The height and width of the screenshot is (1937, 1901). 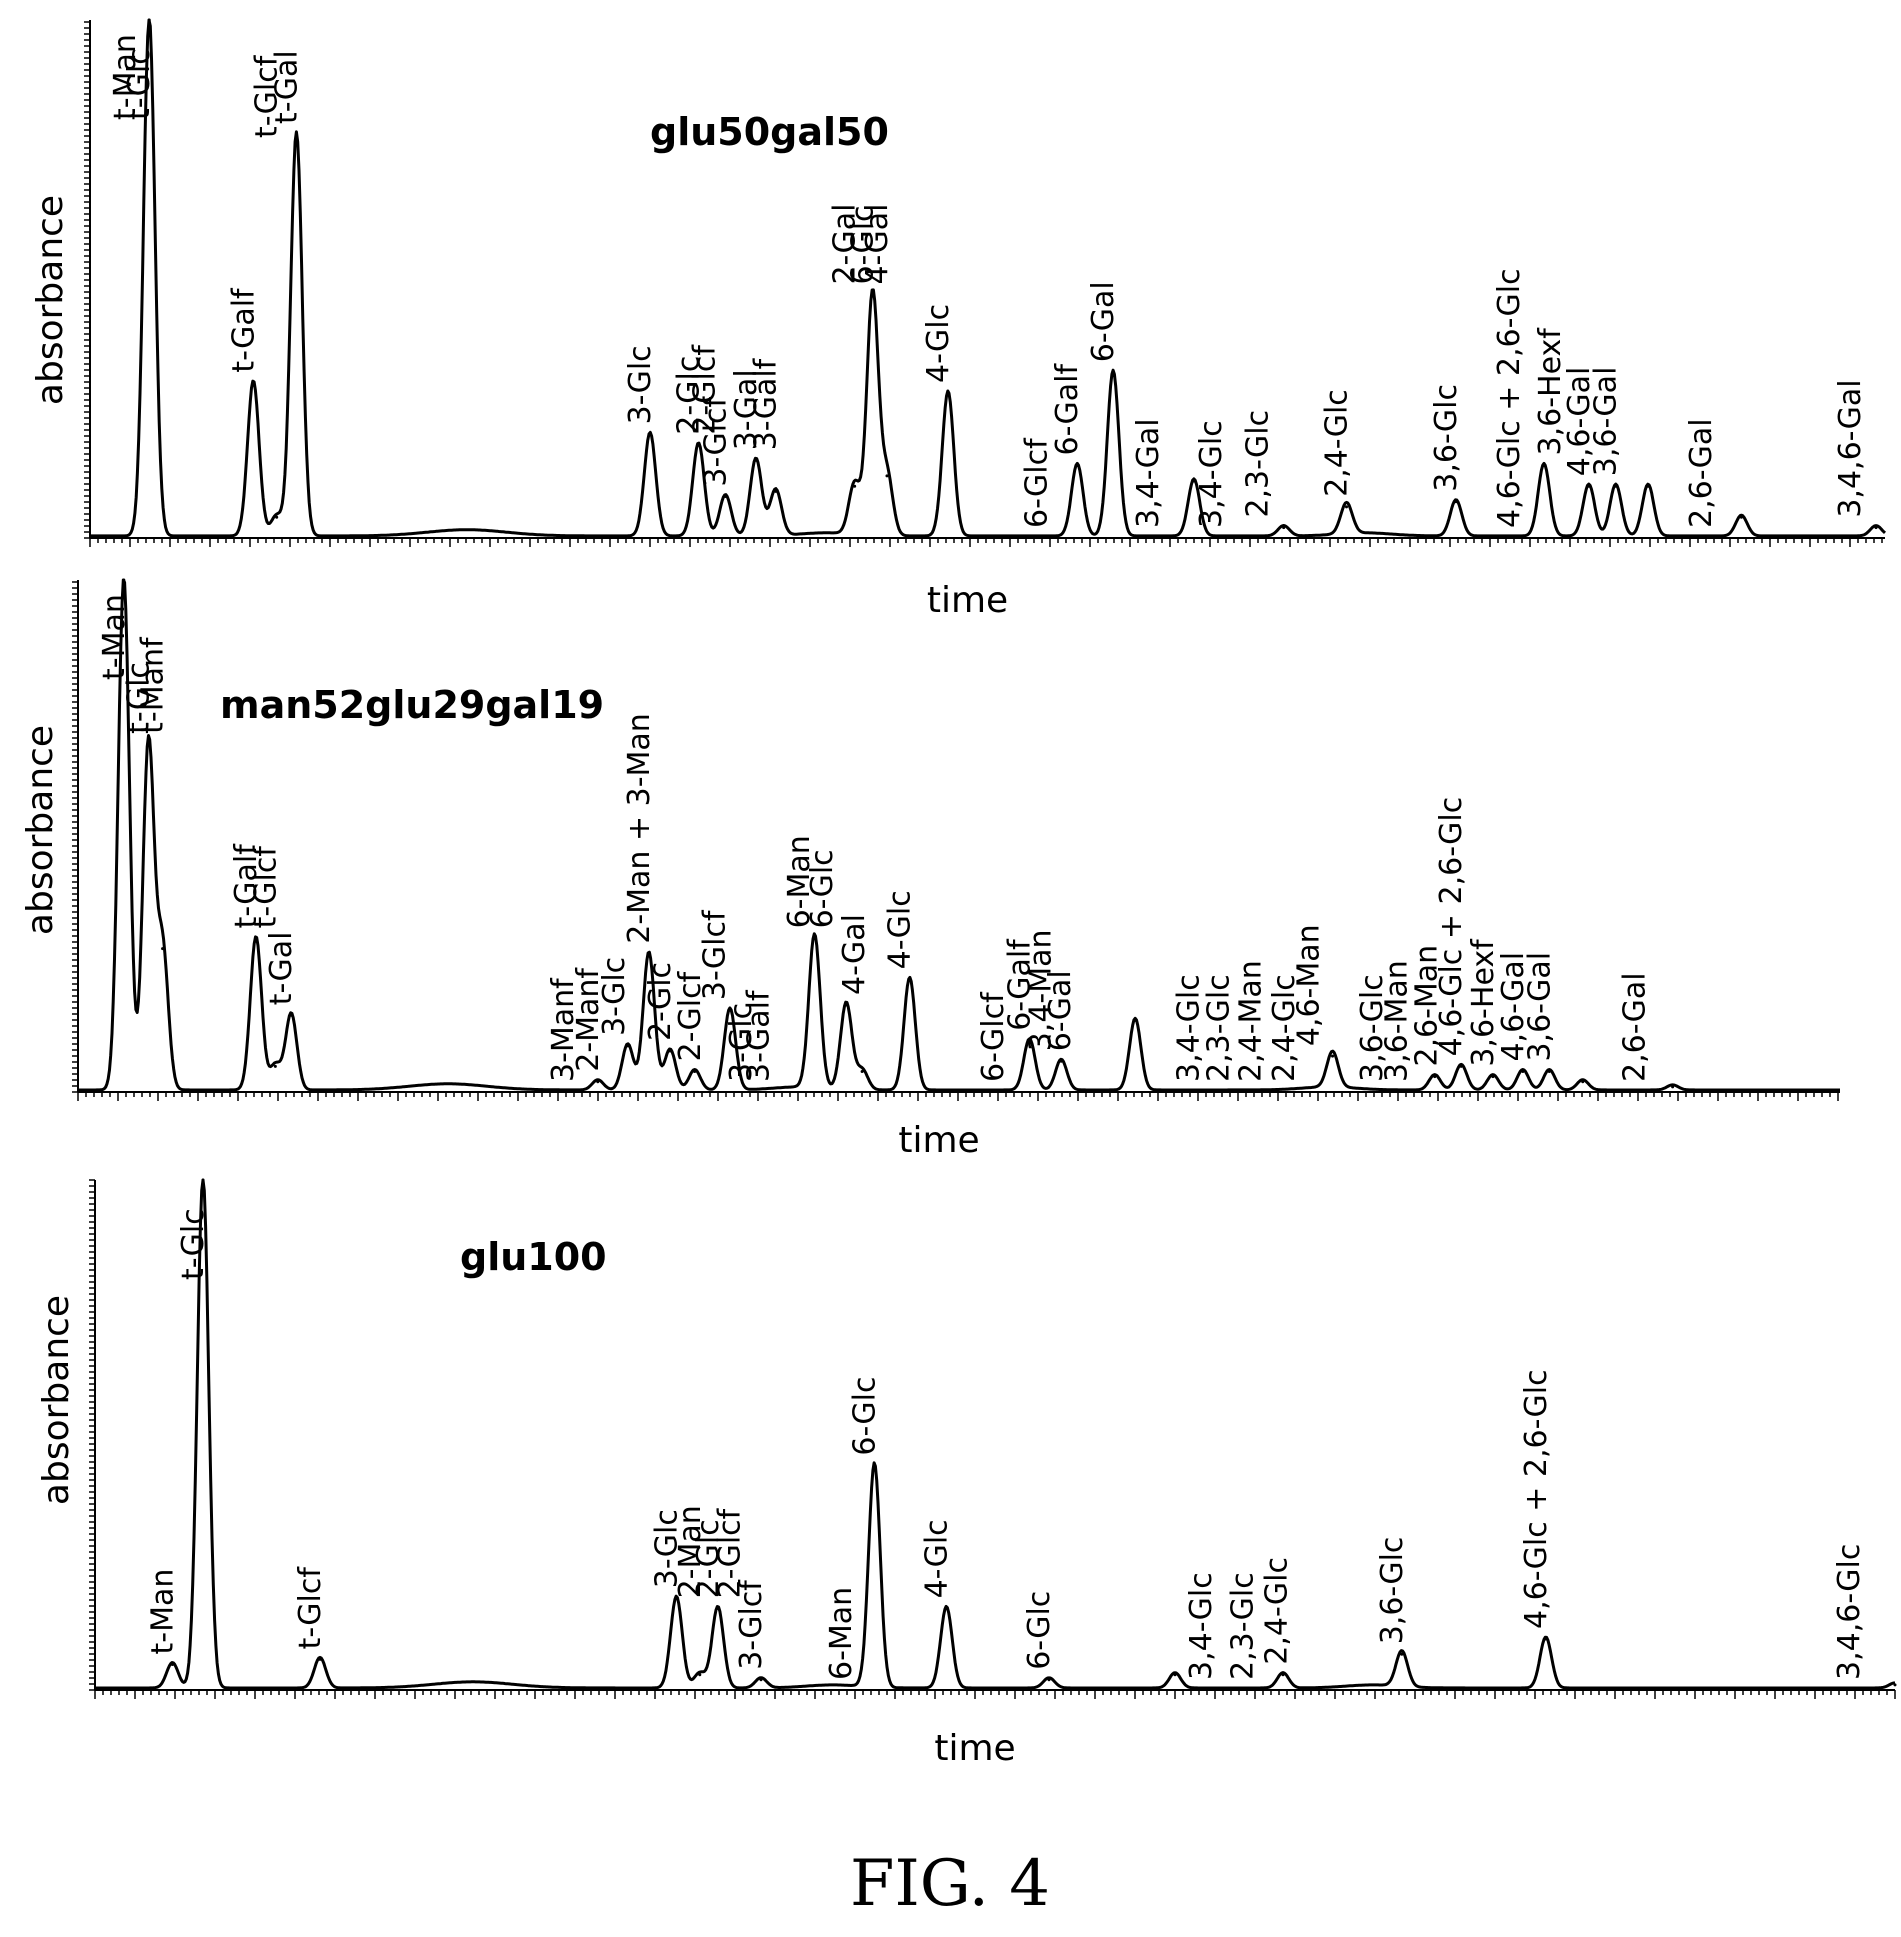 I want to click on peak-annotation: 4,6-Gal, so click(x=1579, y=422).